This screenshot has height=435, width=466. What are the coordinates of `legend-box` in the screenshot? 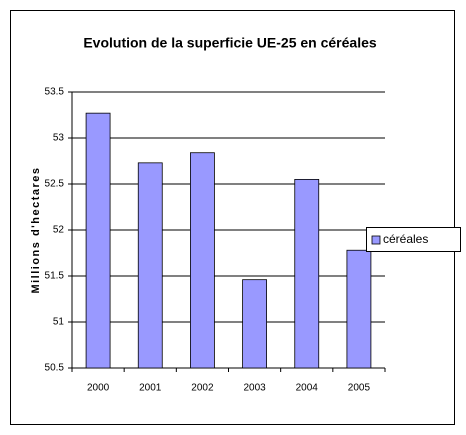 It's located at (413, 239).